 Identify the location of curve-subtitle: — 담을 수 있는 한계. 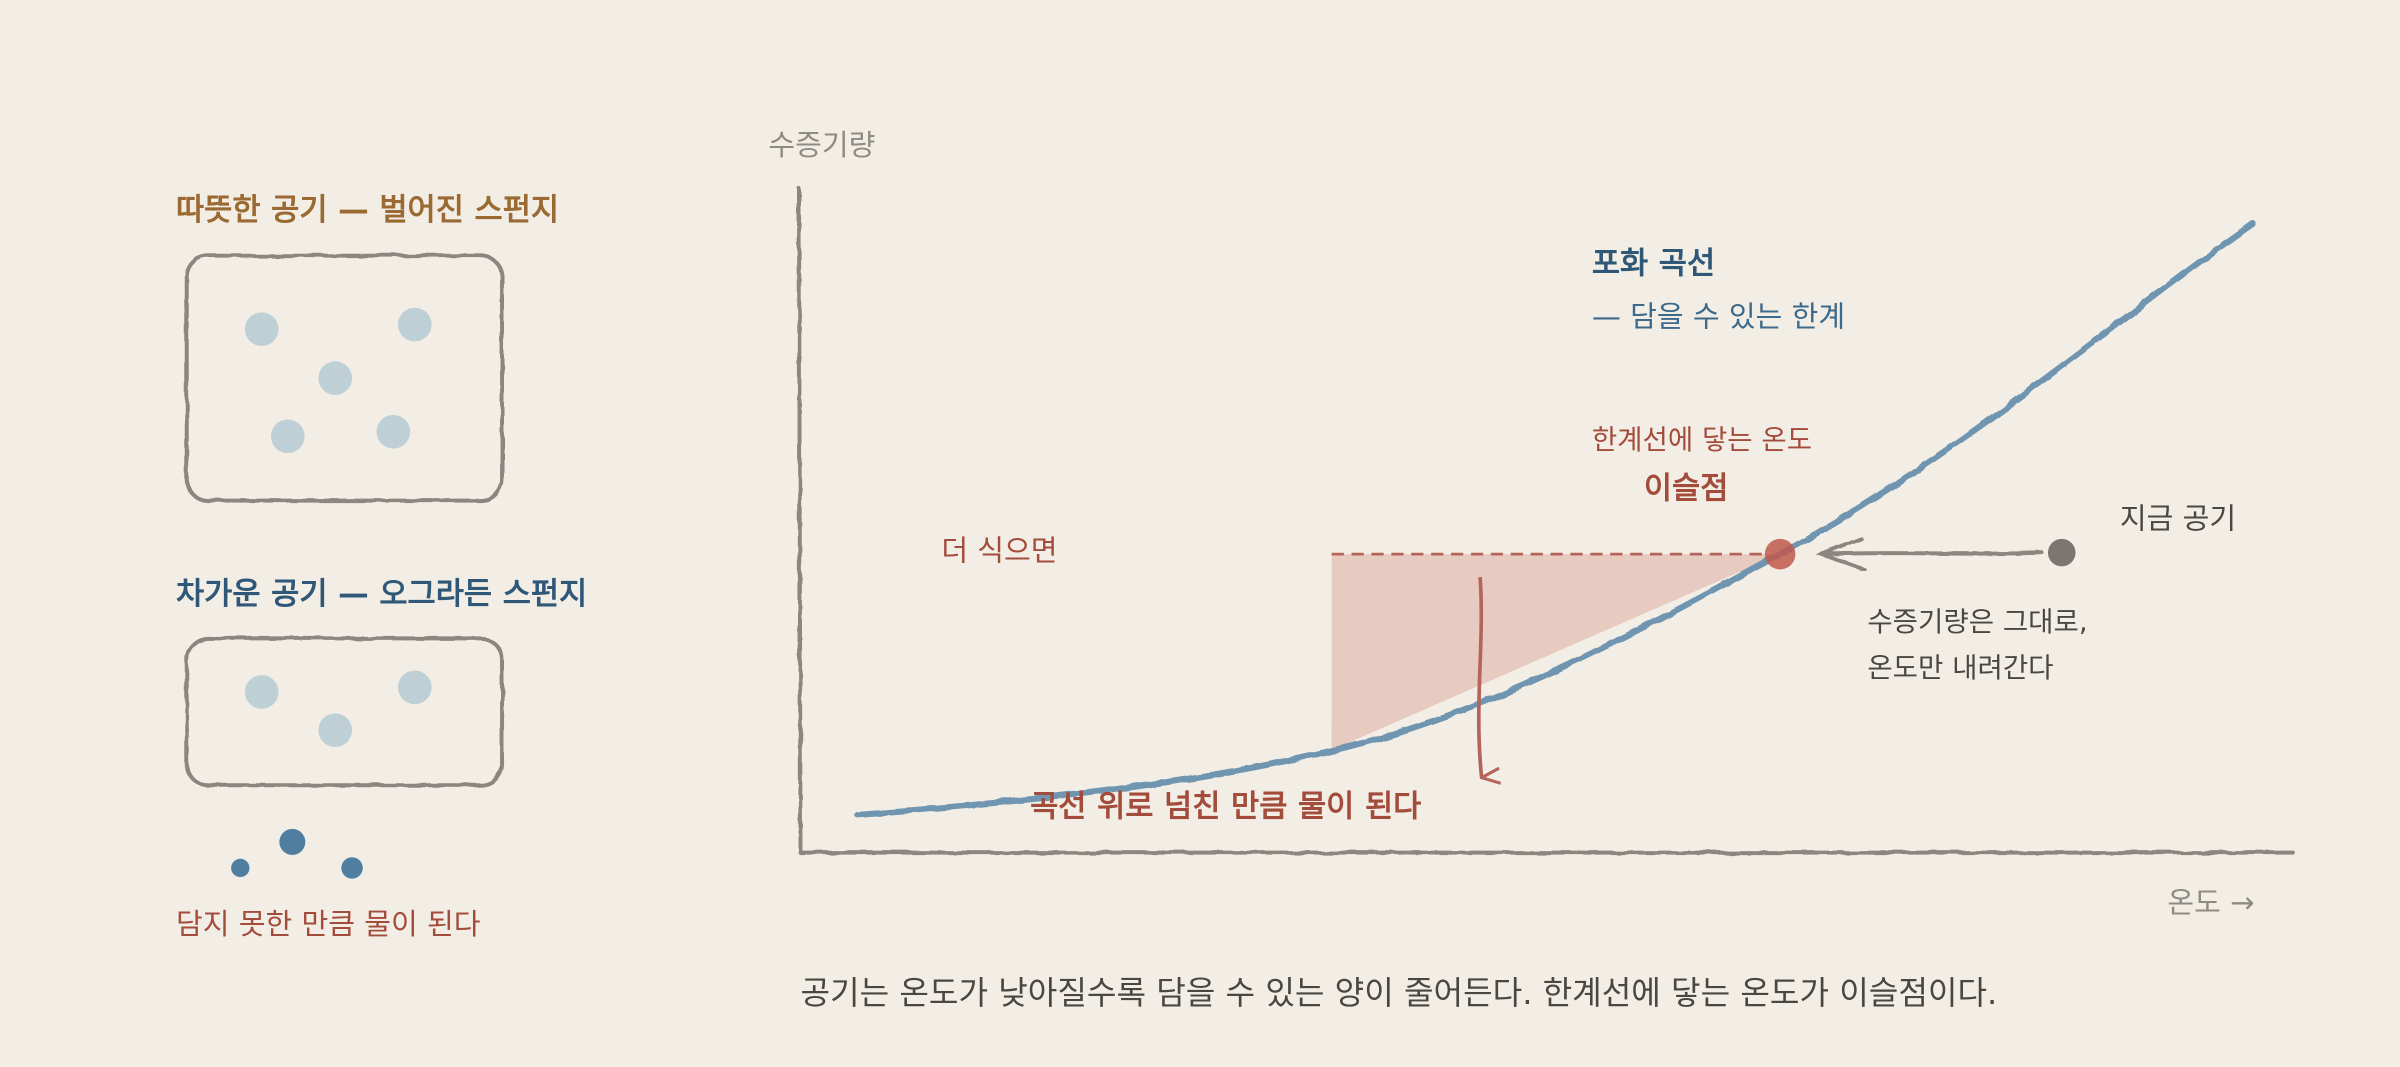
(1718, 316).